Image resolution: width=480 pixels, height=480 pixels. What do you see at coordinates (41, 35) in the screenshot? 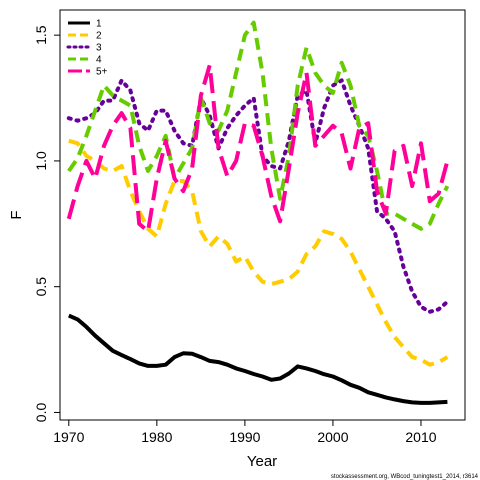
I see `y-tick-label: 1.5` at bounding box center [41, 35].